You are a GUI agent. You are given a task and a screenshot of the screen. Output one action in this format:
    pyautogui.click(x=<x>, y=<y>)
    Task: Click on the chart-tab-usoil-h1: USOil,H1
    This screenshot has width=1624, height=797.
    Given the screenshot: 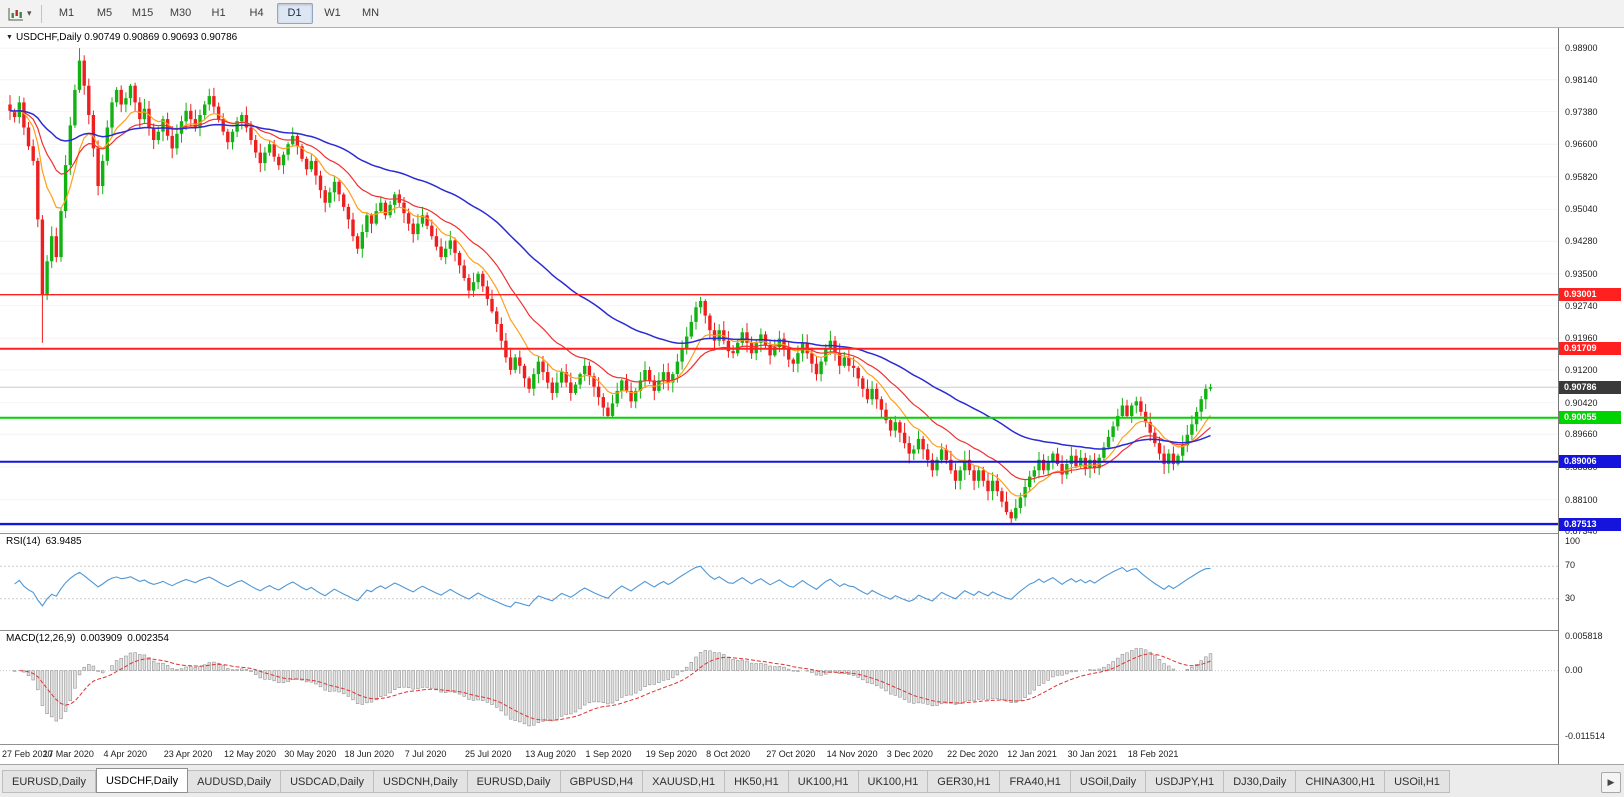 What is the action you would take?
    pyautogui.click(x=1417, y=781)
    